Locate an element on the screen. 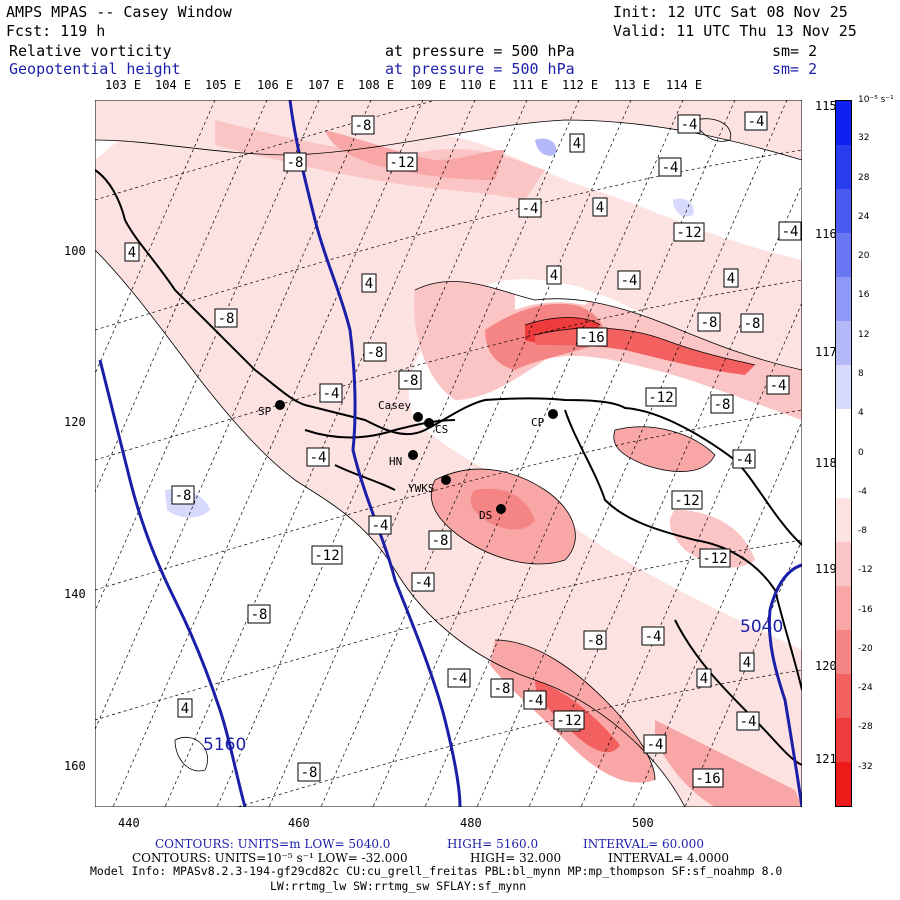  height-contour-label: 5040 is located at coordinates (761, 627).